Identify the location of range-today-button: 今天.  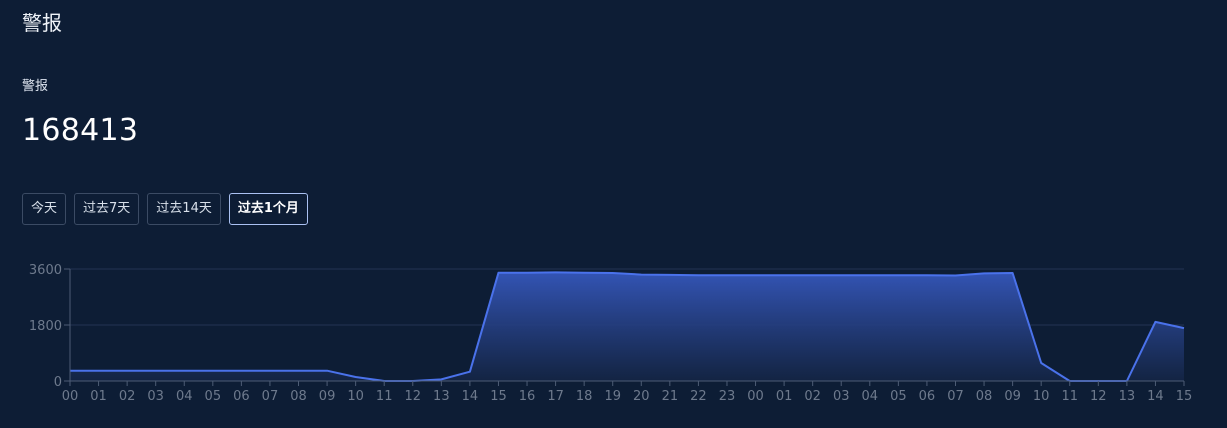
(44, 209).